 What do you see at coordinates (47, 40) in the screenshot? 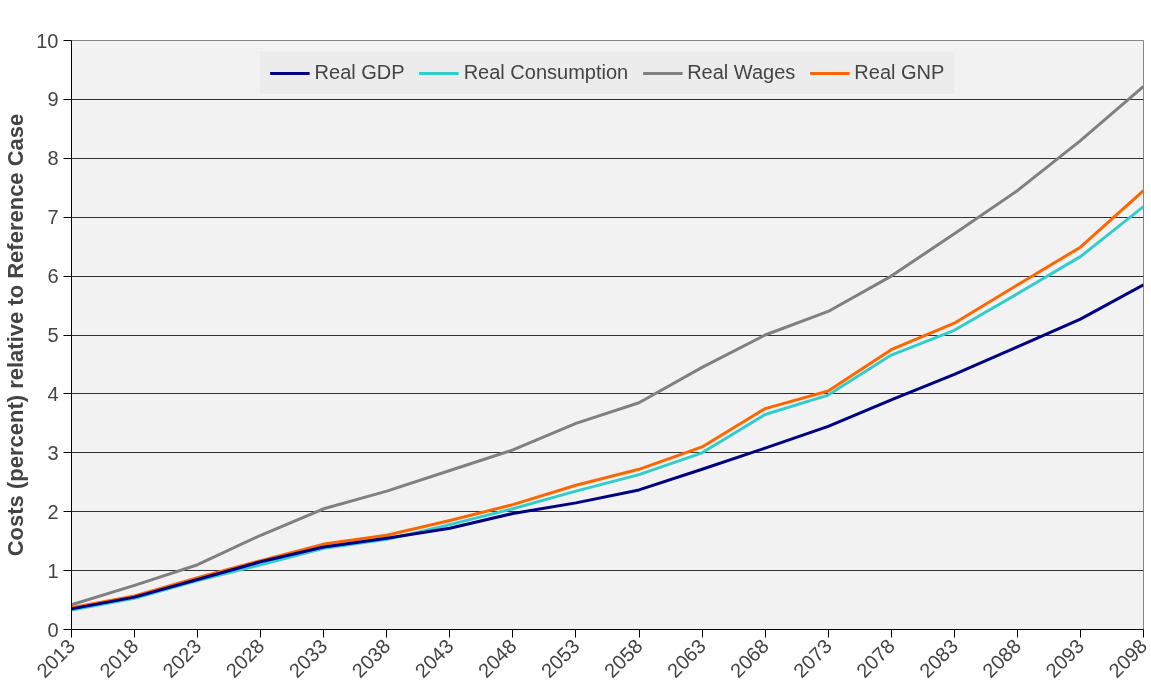
I see `y-tick-label: 10` at bounding box center [47, 40].